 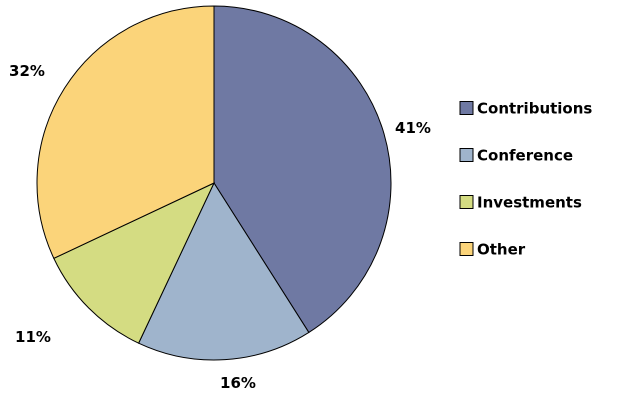 What do you see at coordinates (525, 179) in the screenshot?
I see `legend: Contributions Conference Investments Other` at bounding box center [525, 179].